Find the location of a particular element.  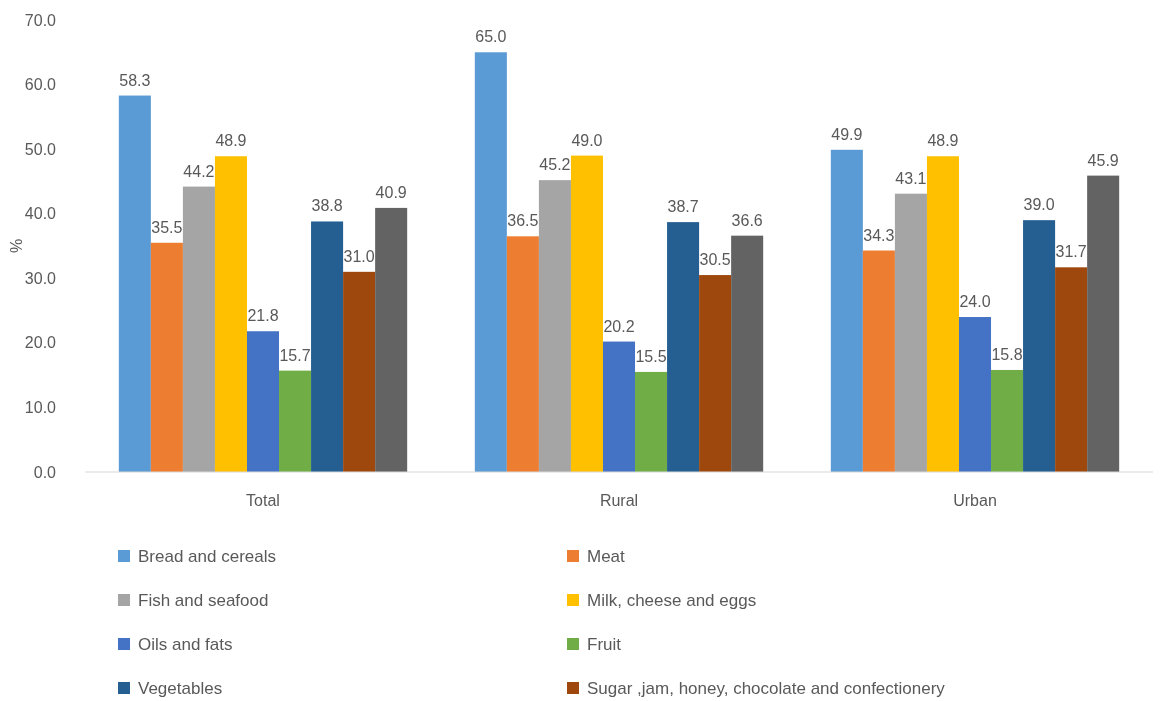

y-tick-label: 50.0 is located at coordinates (40, 149).